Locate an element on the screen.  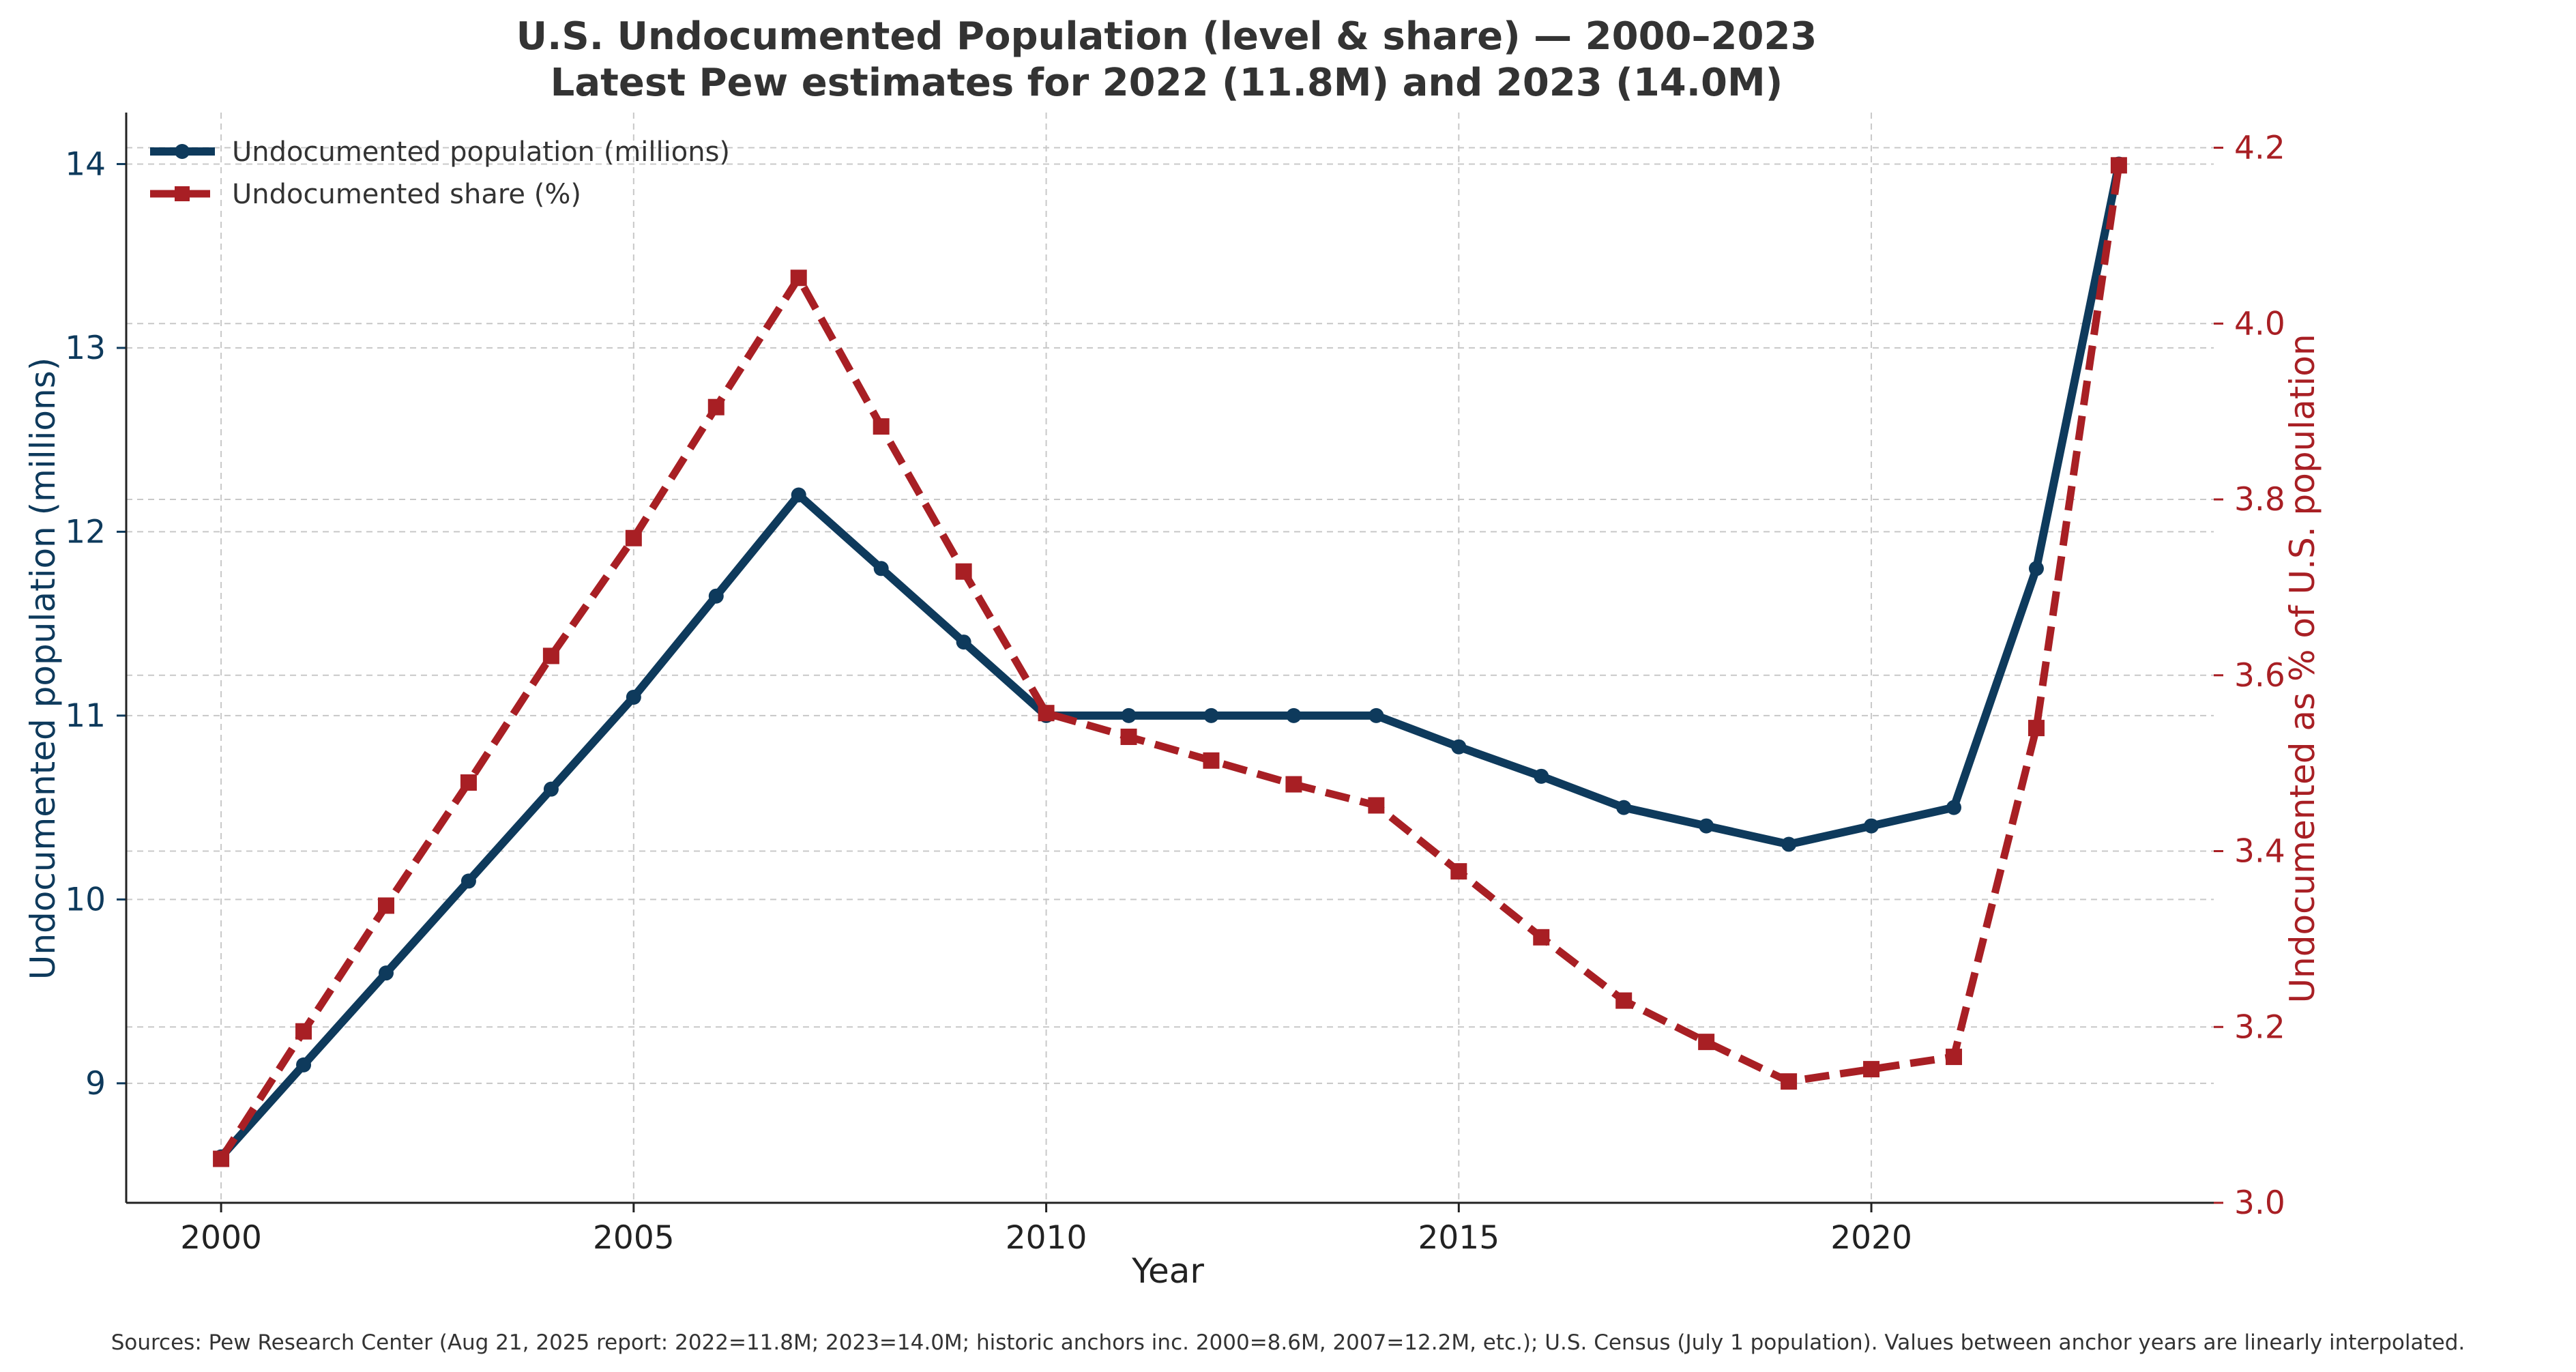
y-tick-label-left: 11 is located at coordinates (85, 716).